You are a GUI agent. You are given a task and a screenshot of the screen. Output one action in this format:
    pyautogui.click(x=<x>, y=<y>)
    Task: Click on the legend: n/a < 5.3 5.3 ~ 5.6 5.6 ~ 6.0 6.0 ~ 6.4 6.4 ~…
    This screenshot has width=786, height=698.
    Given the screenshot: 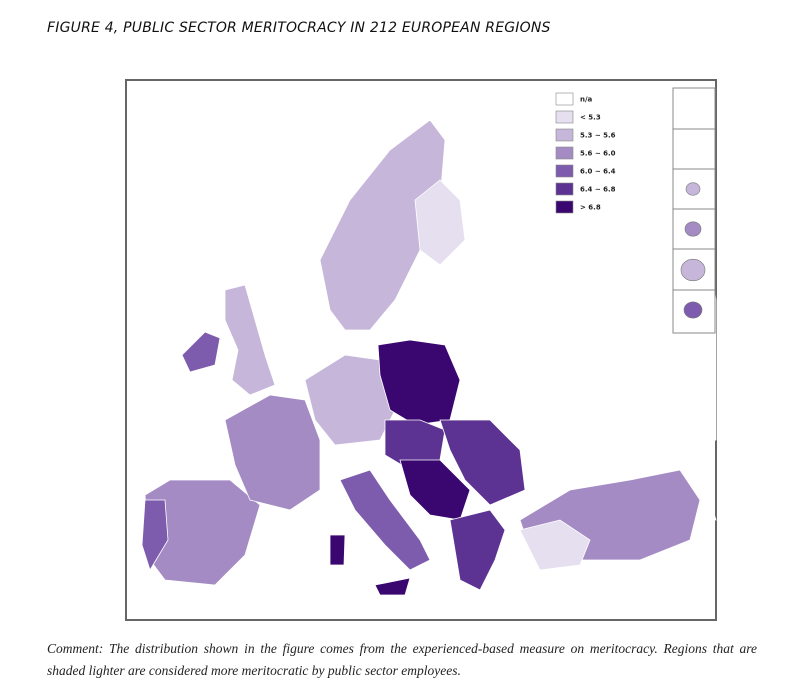 What is the action you would take?
    pyautogui.click(x=585, y=153)
    